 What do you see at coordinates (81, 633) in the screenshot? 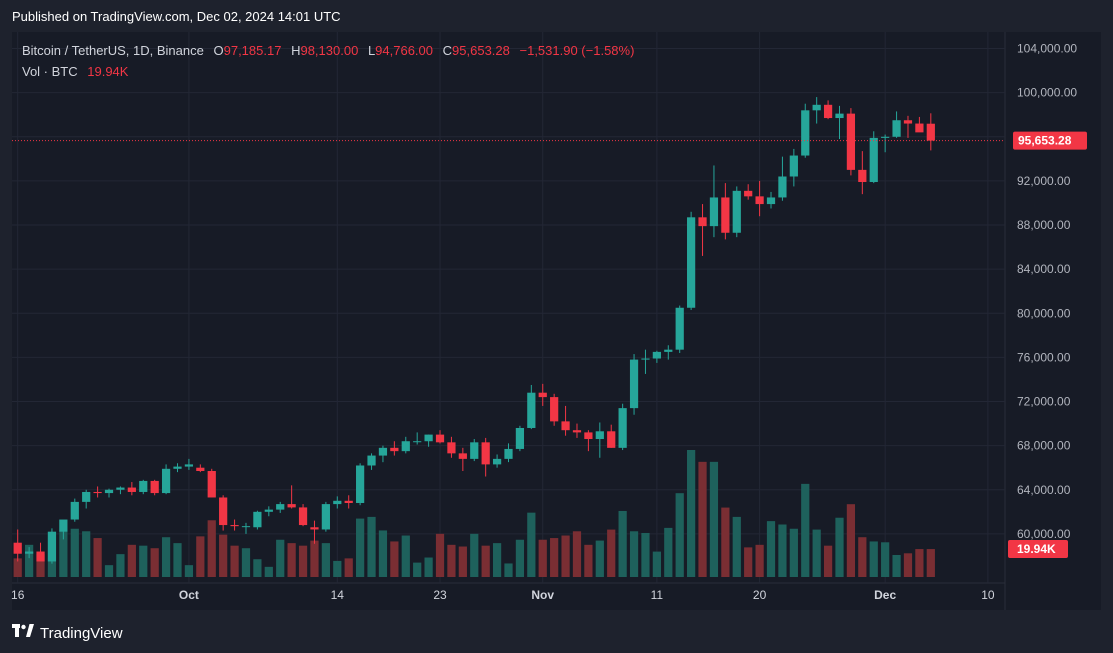
I see `footer-logo-text: TradingView` at bounding box center [81, 633].